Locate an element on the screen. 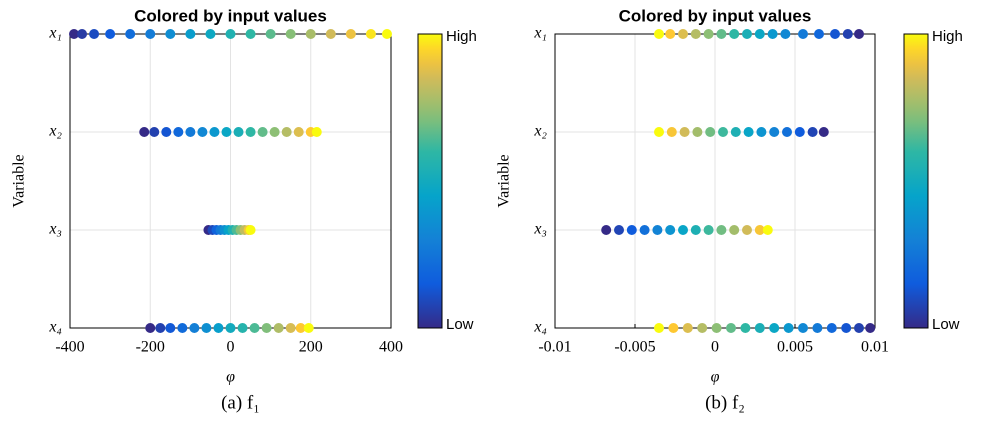  caption: (b) f₂ is located at coordinates (725, 402).